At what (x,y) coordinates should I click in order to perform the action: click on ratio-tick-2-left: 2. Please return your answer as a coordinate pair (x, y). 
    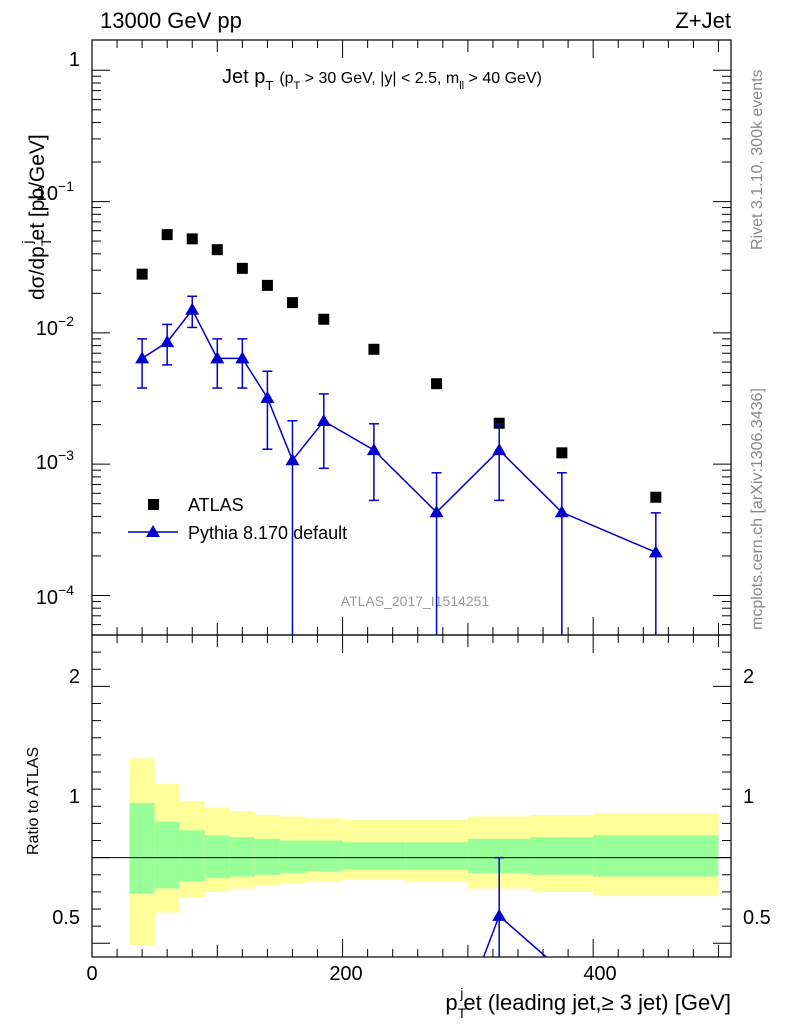
    Looking at the image, I should click on (74, 677).